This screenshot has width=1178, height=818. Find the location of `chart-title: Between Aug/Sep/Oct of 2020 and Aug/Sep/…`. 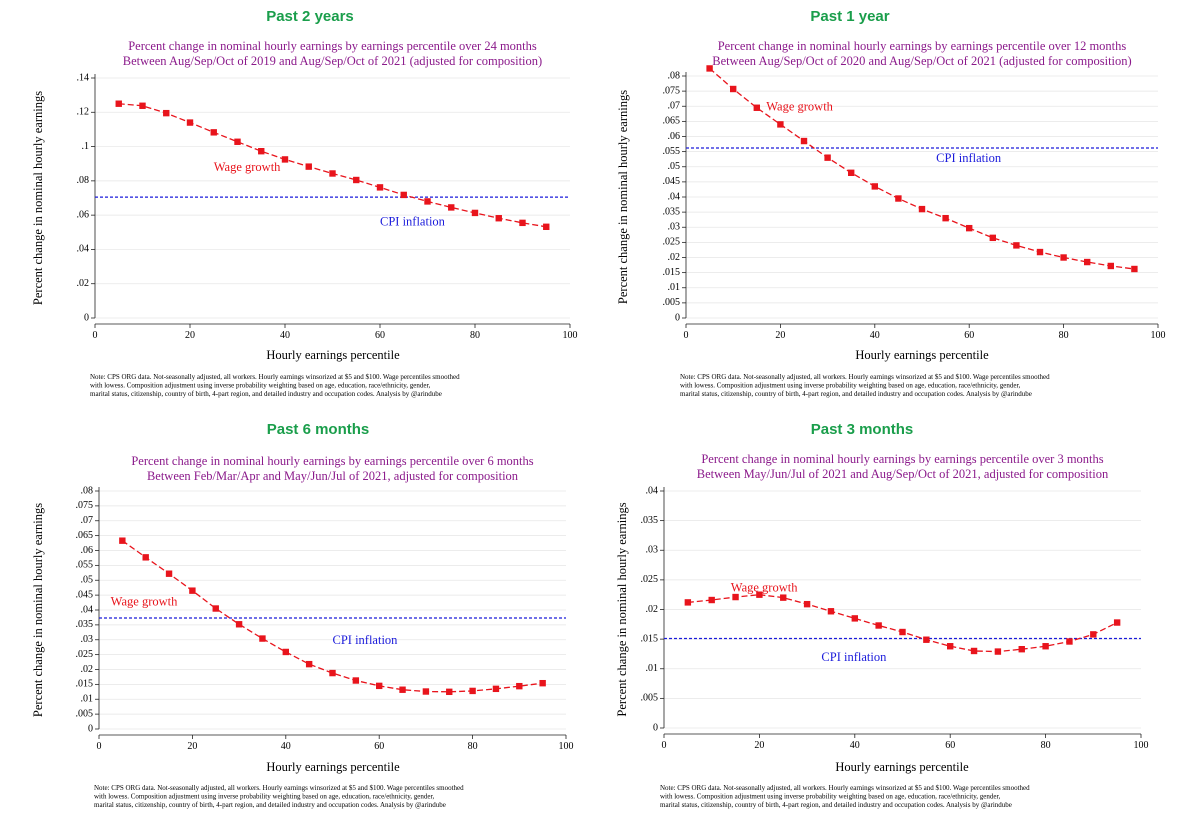

chart-title: Between Aug/Sep/Oct of 2020 and Aug/Sep/… is located at coordinates (921, 61).